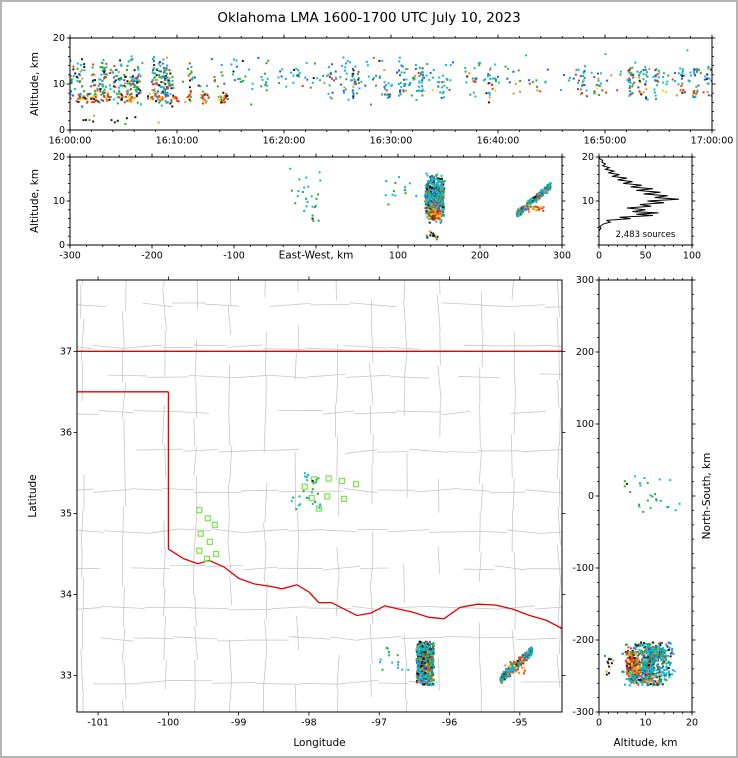  I want to click on time-altitude-sources, so click(391, 87).